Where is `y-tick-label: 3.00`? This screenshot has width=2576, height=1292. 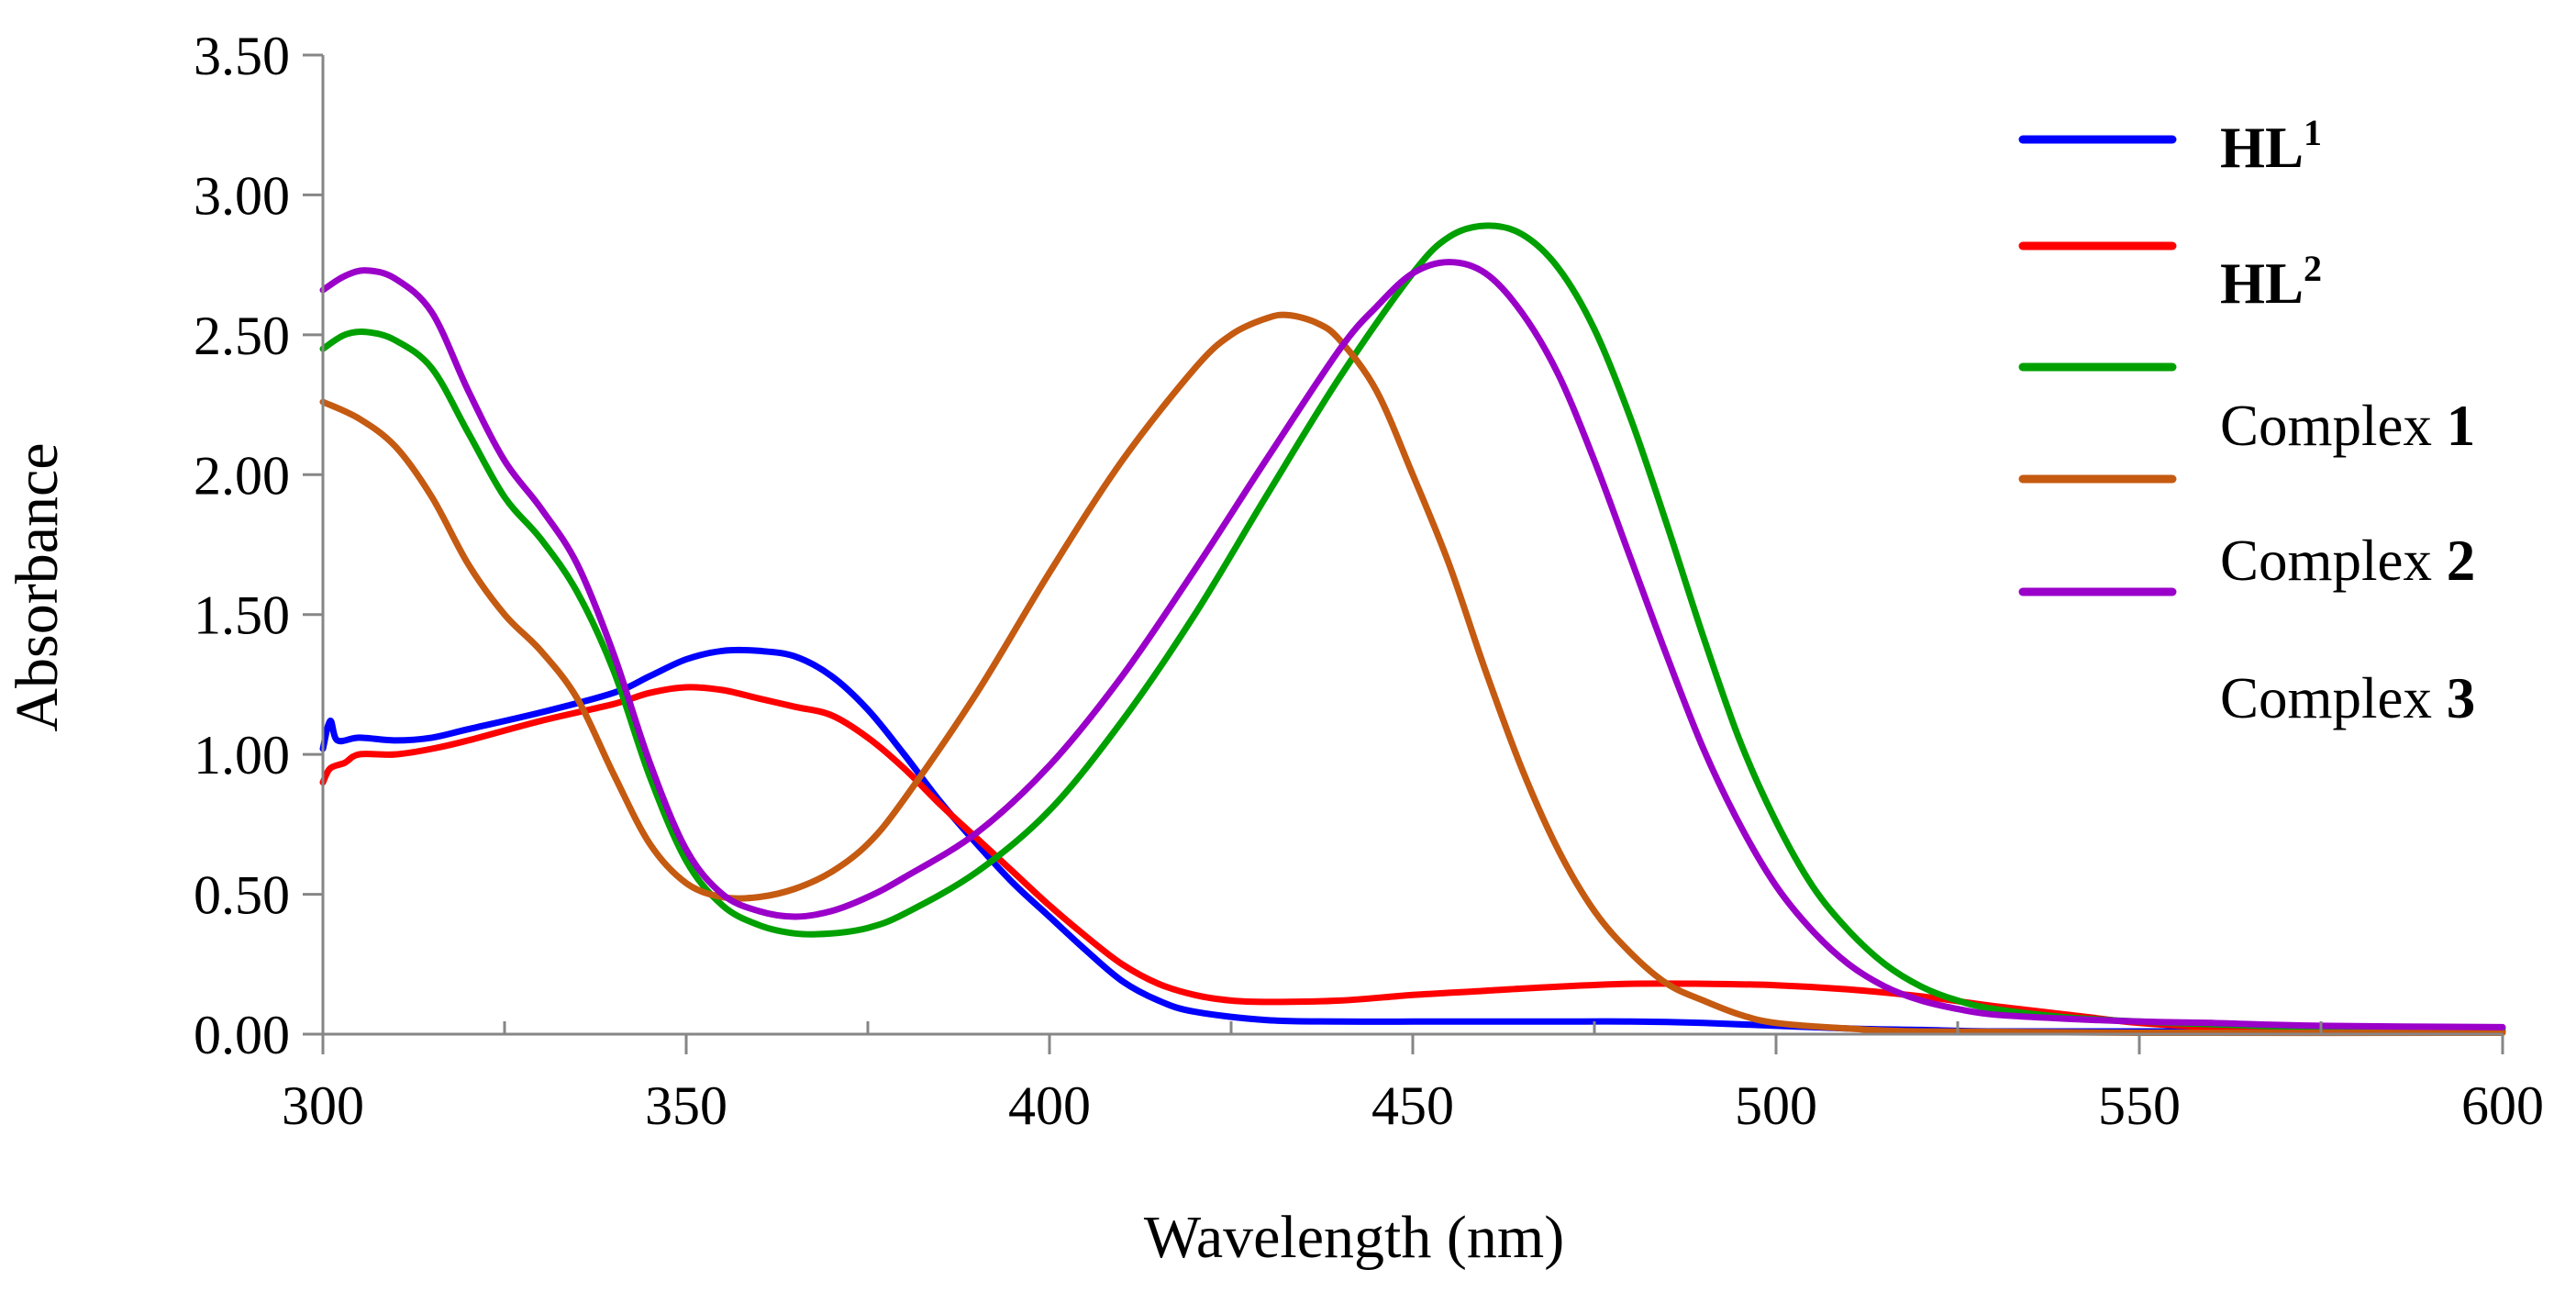
y-tick-label: 3.00 is located at coordinates (242, 195).